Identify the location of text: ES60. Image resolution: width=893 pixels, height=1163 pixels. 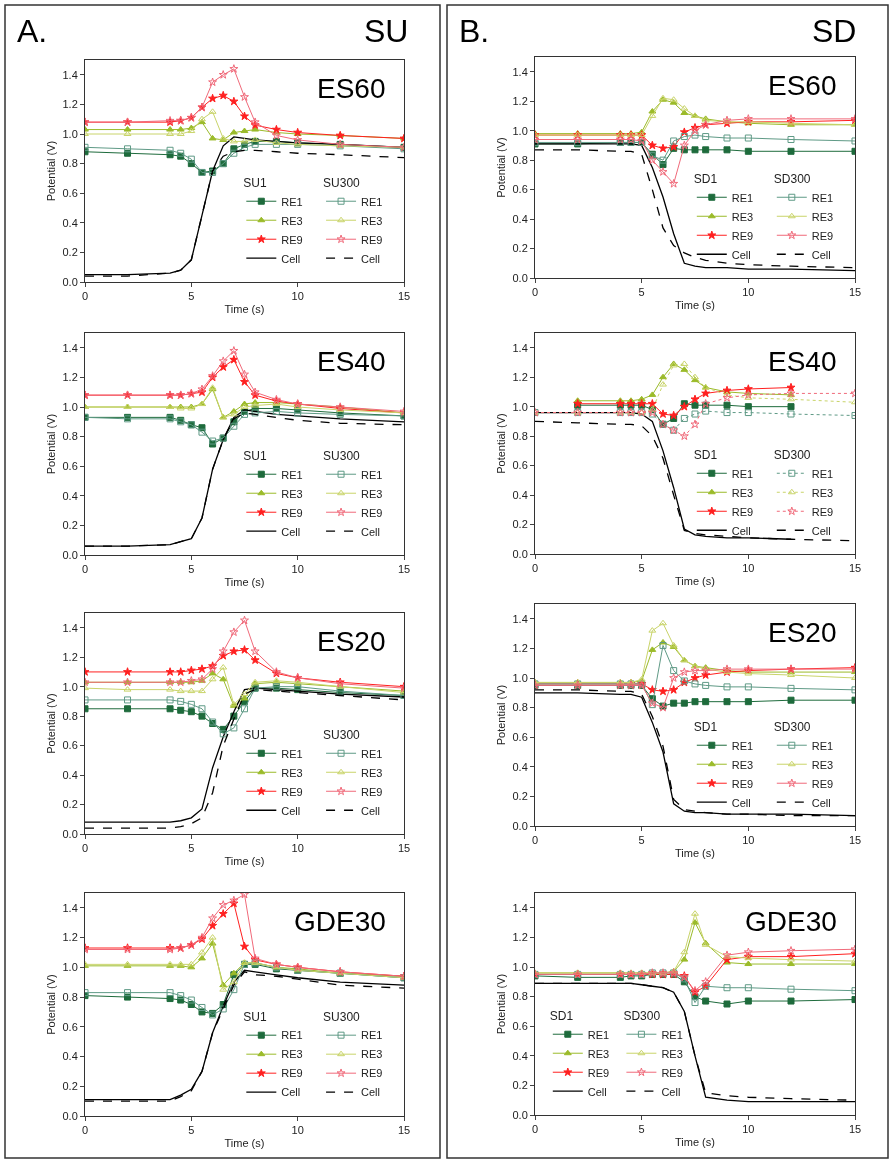
(802, 85).